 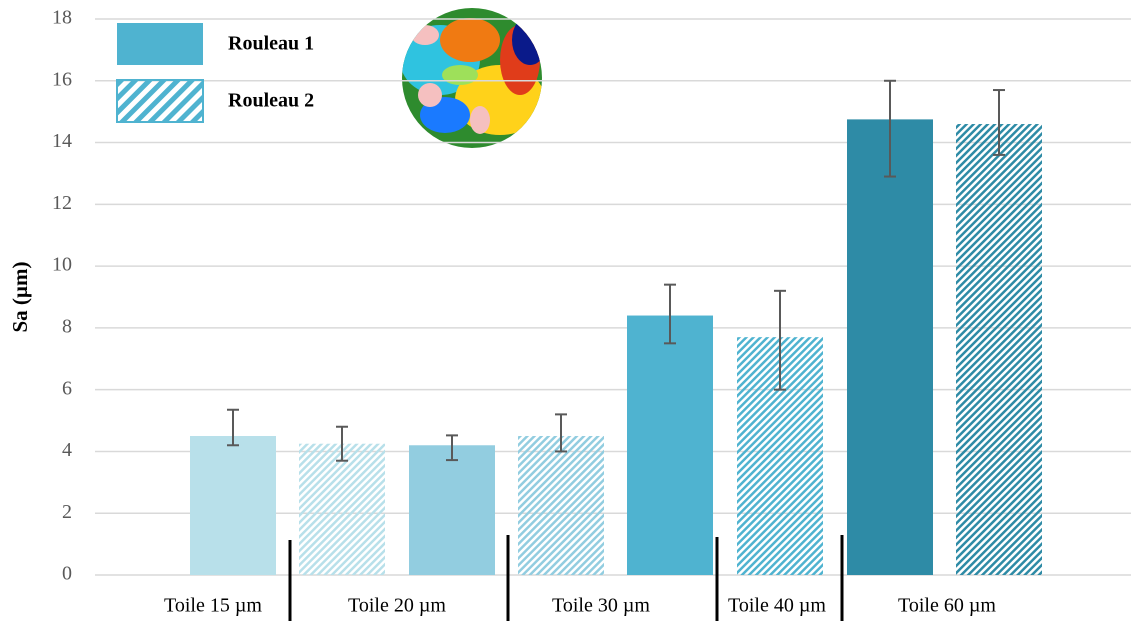 I want to click on x-tick-label: Toile 15 µm, so click(x=213, y=606).